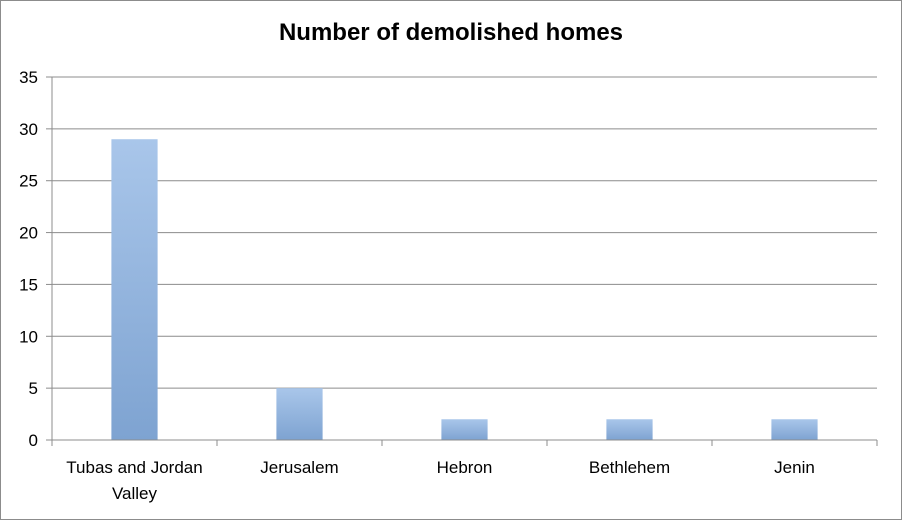 The height and width of the screenshot is (520, 902). What do you see at coordinates (629, 467) in the screenshot?
I see `x-category-label: Bethlehem` at bounding box center [629, 467].